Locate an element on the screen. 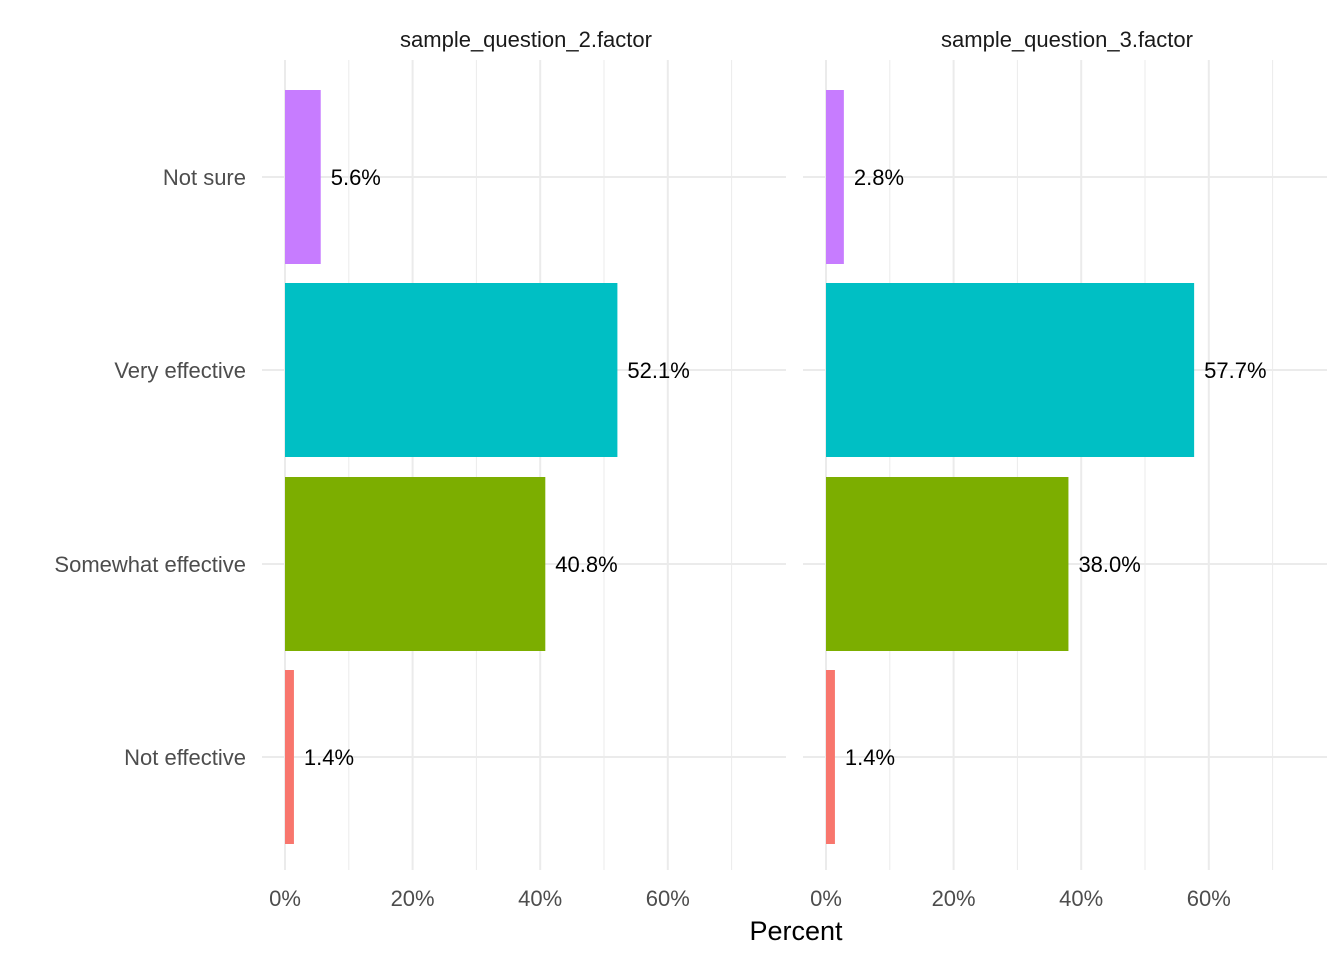  panel-title: sample_question_2.factor is located at coordinates (526, 39).